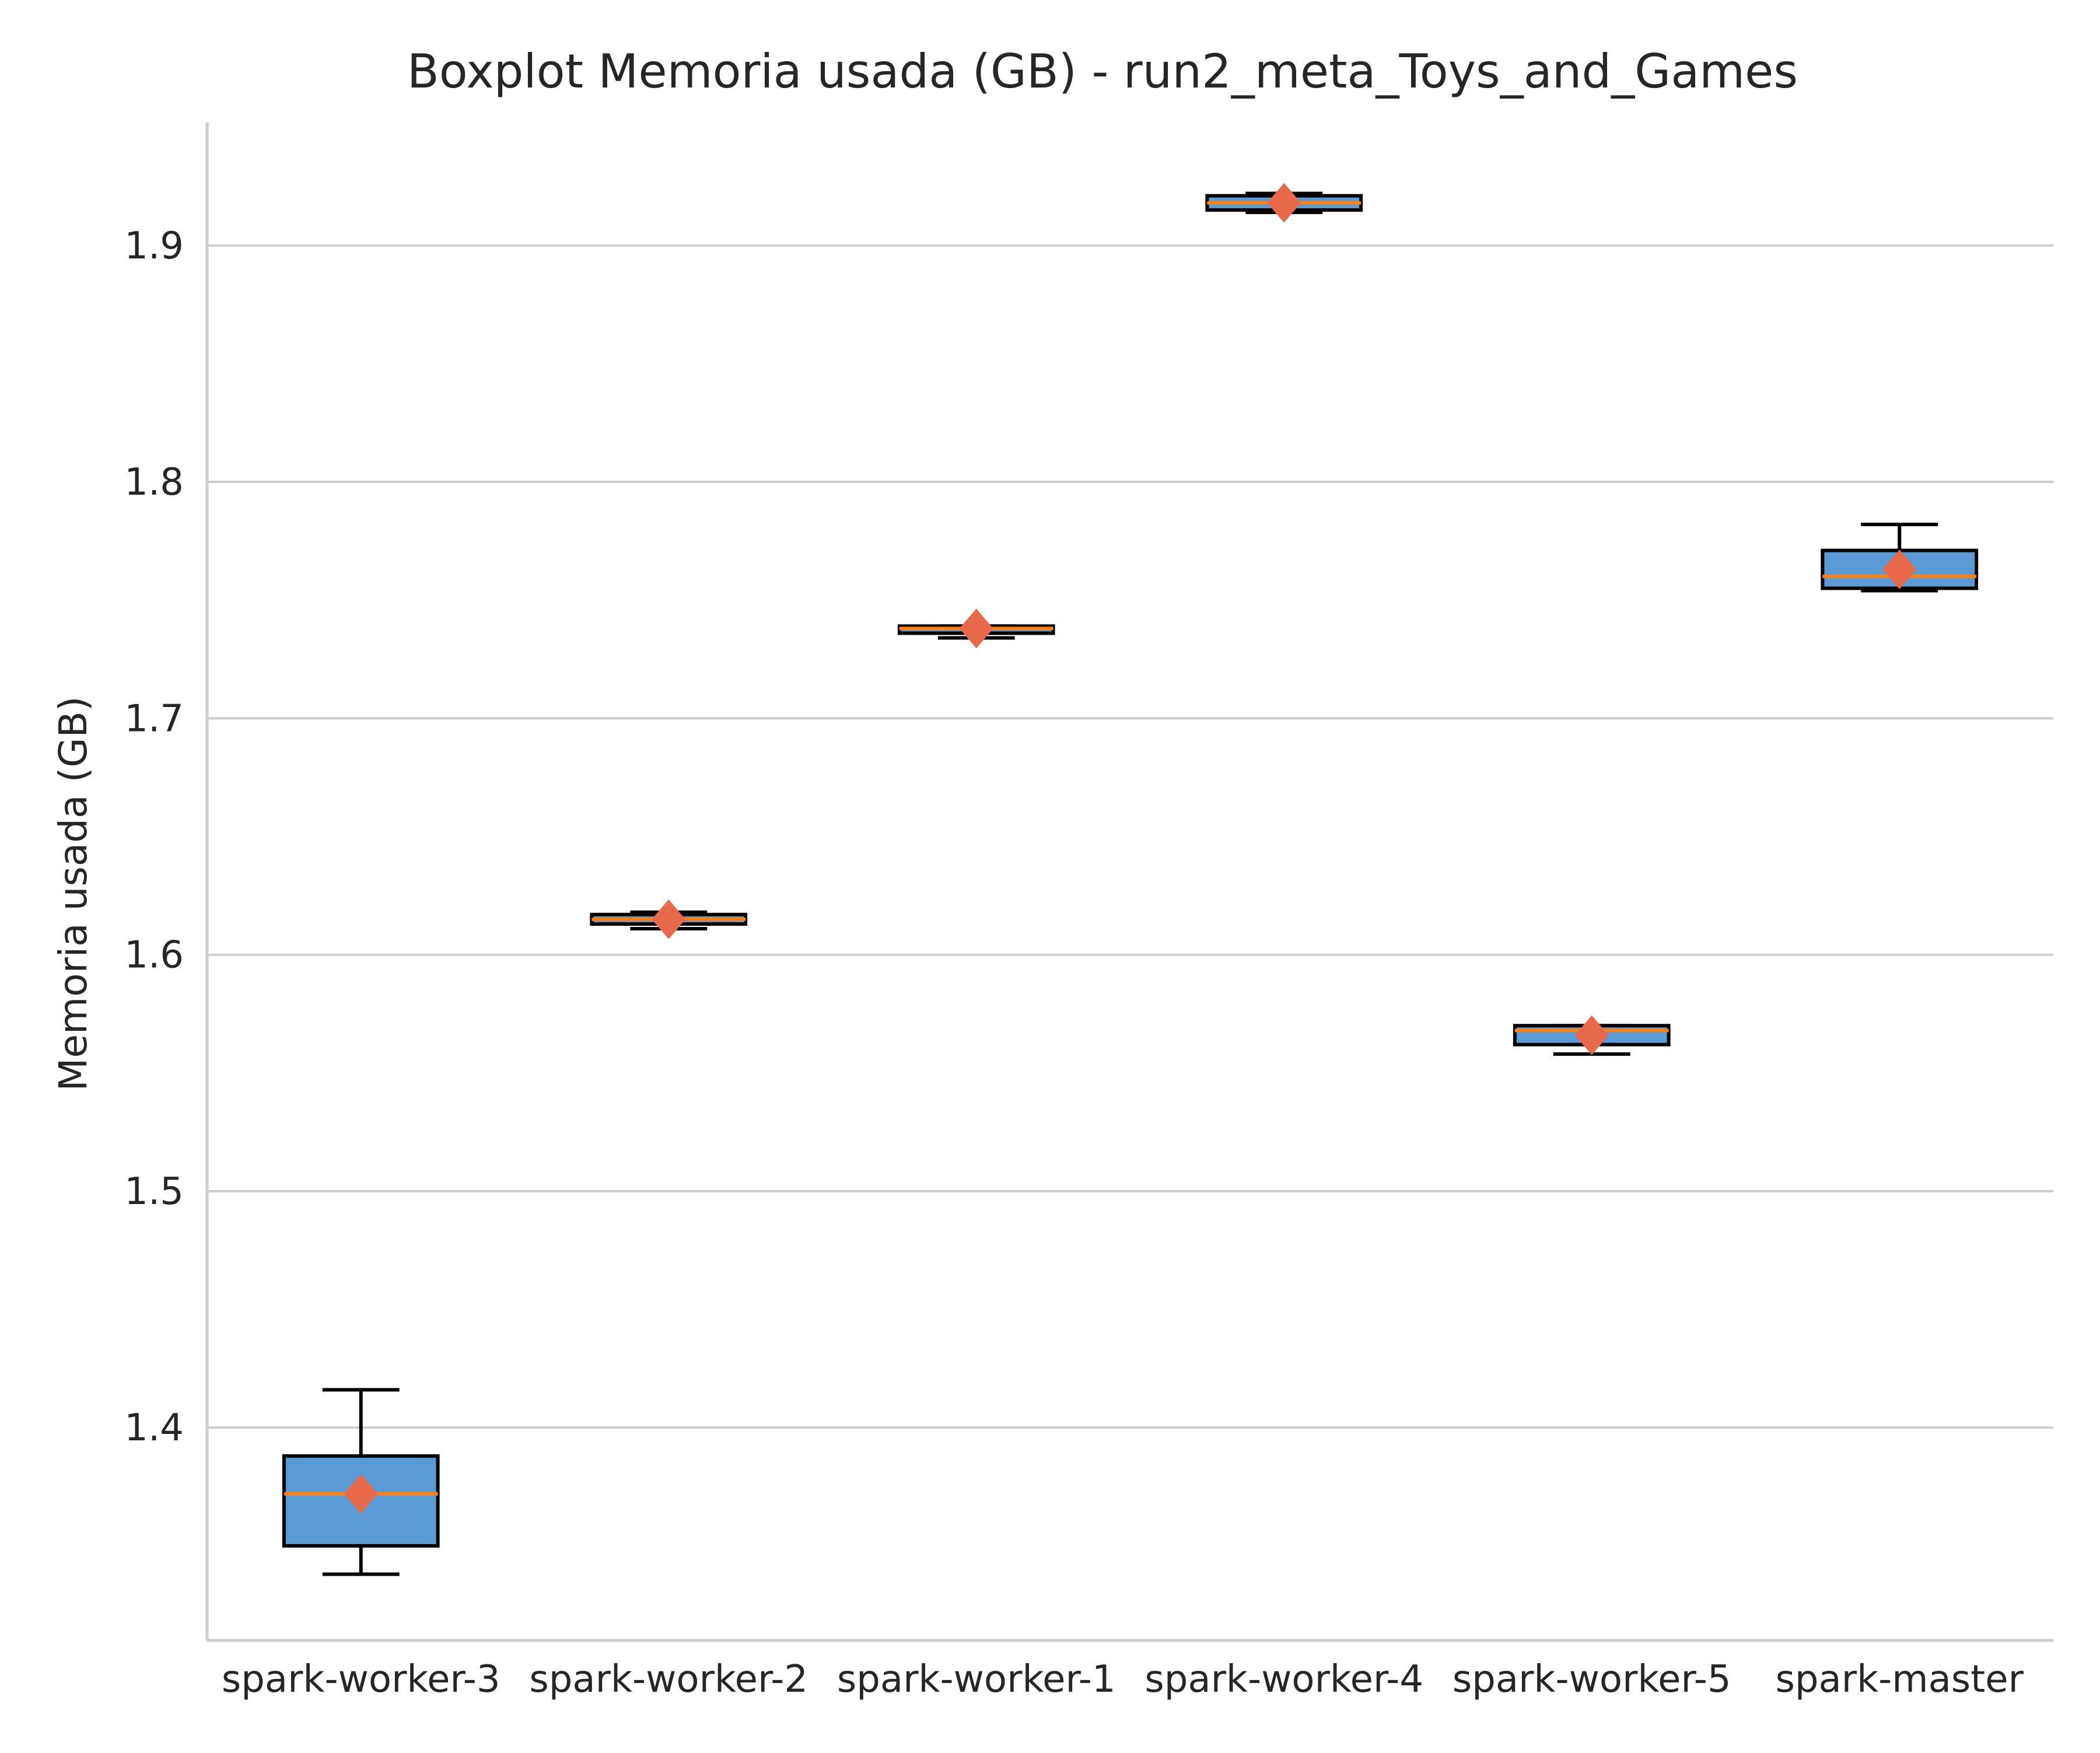 This screenshot has width=2100, height=1753. What do you see at coordinates (1283, 1679) in the screenshot?
I see `x-tick-label: spark-worker-4` at bounding box center [1283, 1679].